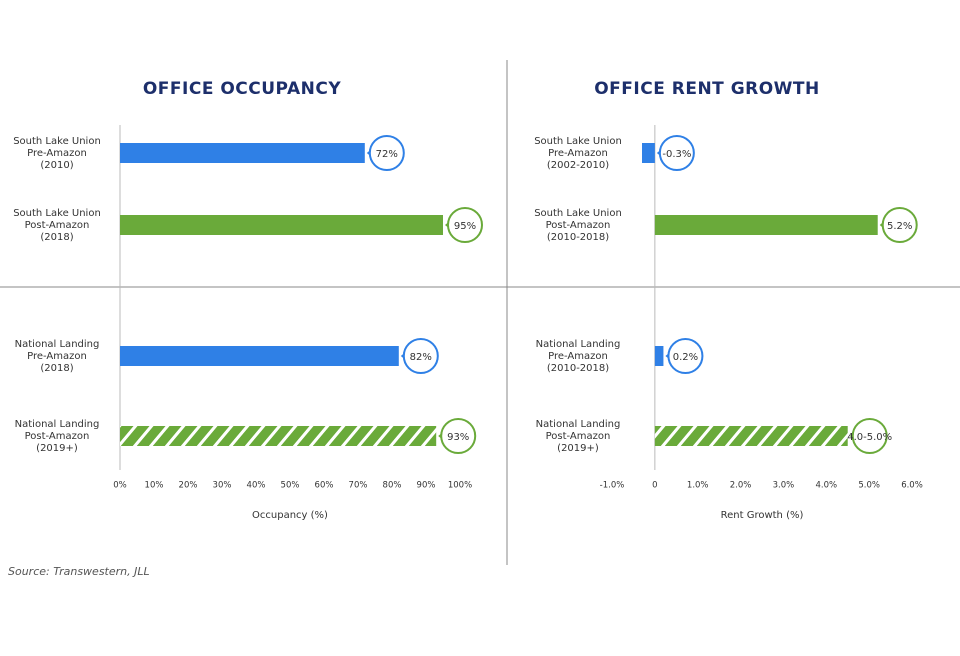 The height and width of the screenshot is (656, 960). I want to click on value-label: 4.0-5.0%, so click(869, 437).